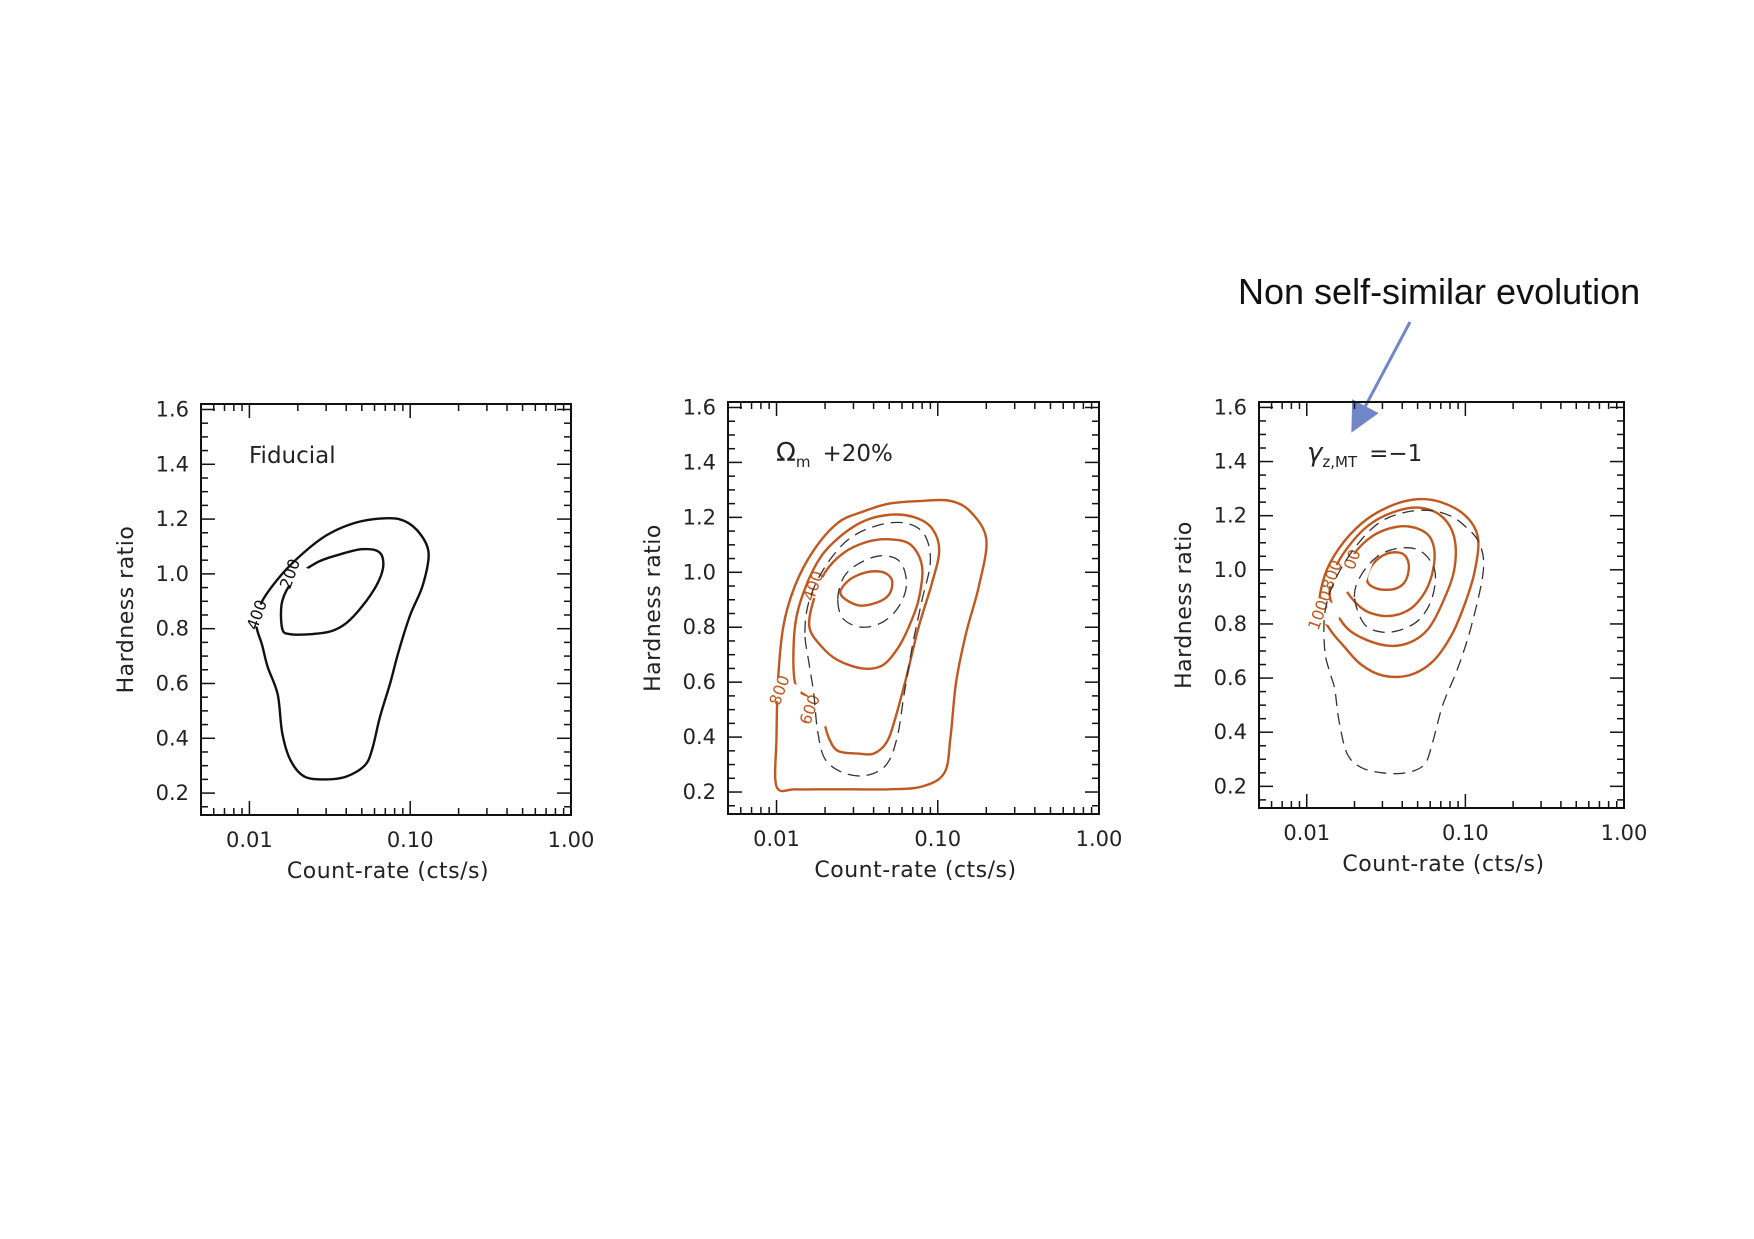  Describe the element at coordinates (786, 453) in the screenshot. I see `panel-label-symbol: Ω` at that location.